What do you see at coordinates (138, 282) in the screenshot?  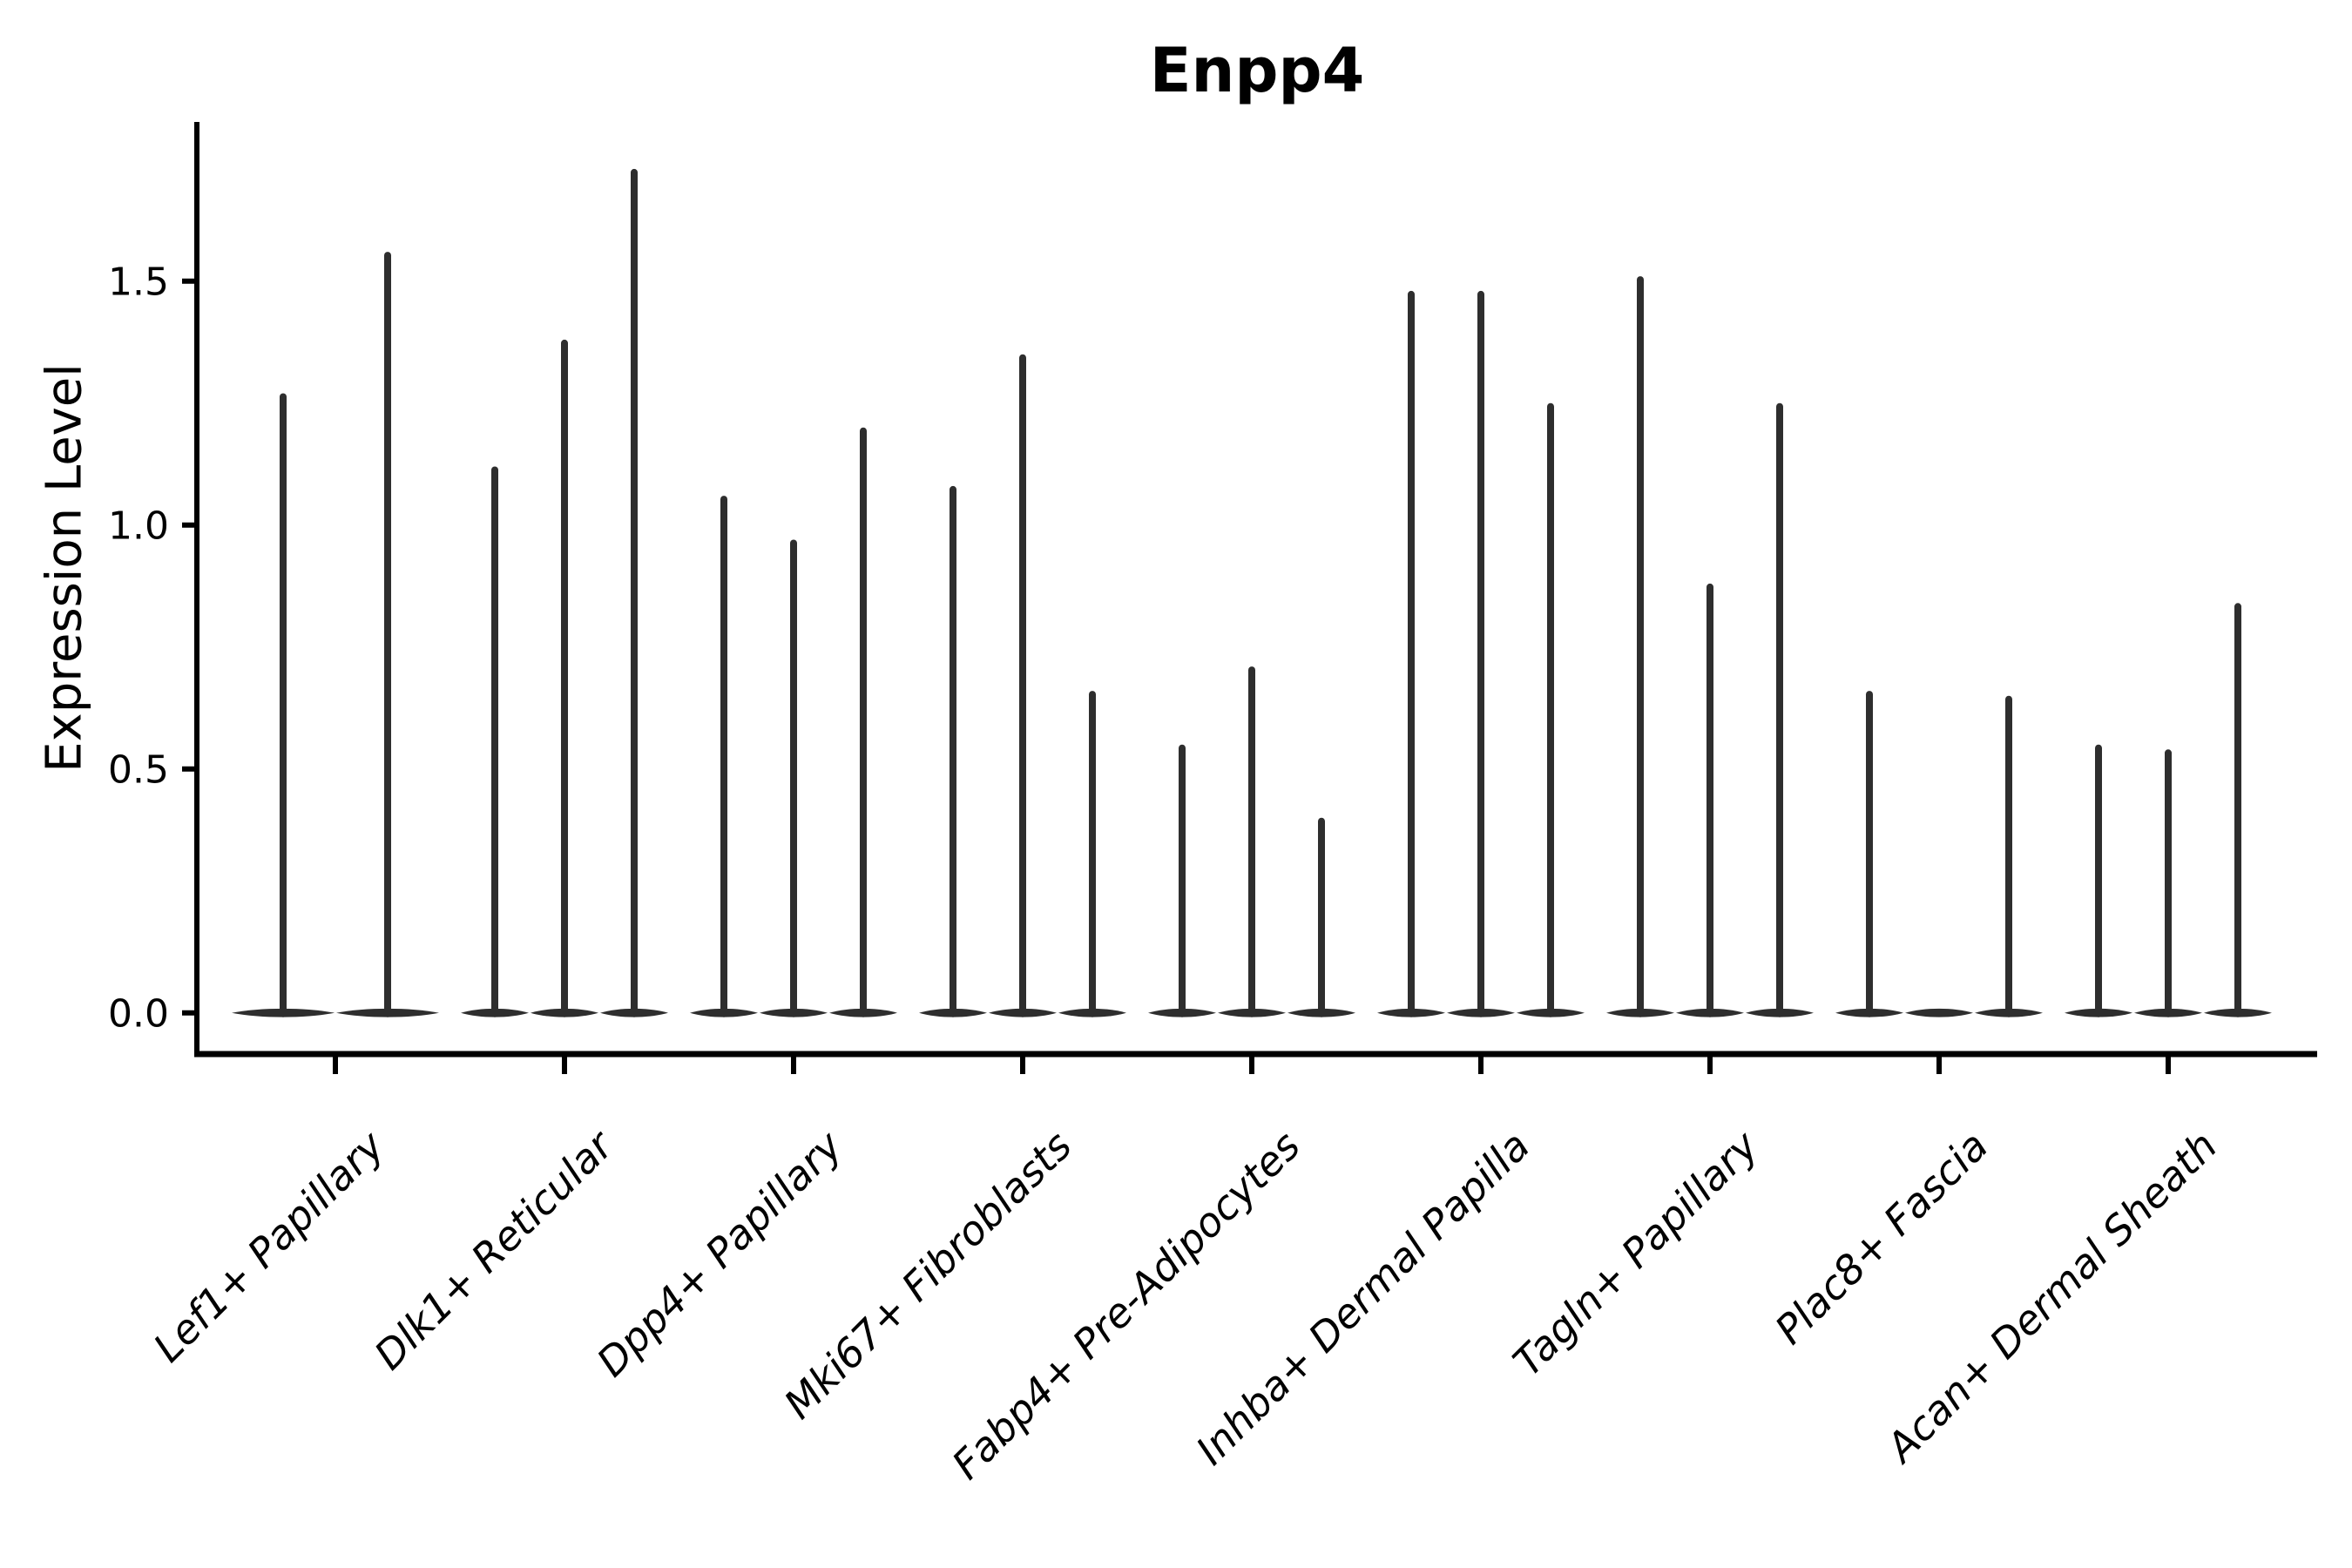 I see `y-tick-label: 1.5` at bounding box center [138, 282].